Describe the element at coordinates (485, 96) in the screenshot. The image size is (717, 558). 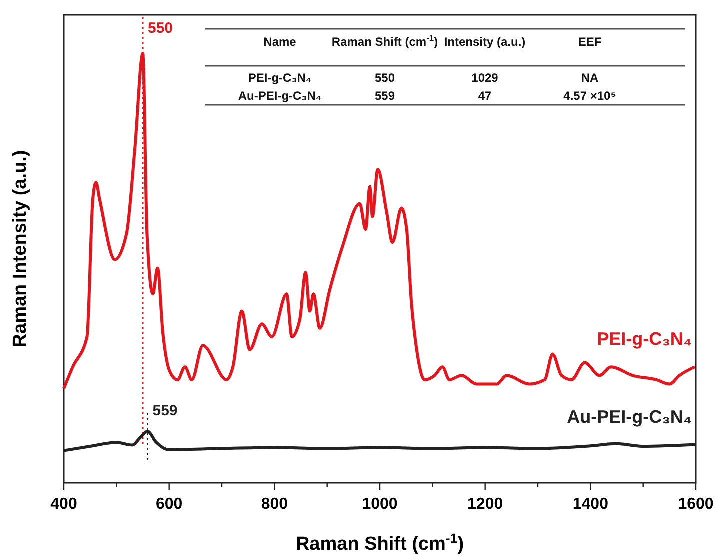
I see `annotation: 47` at that location.